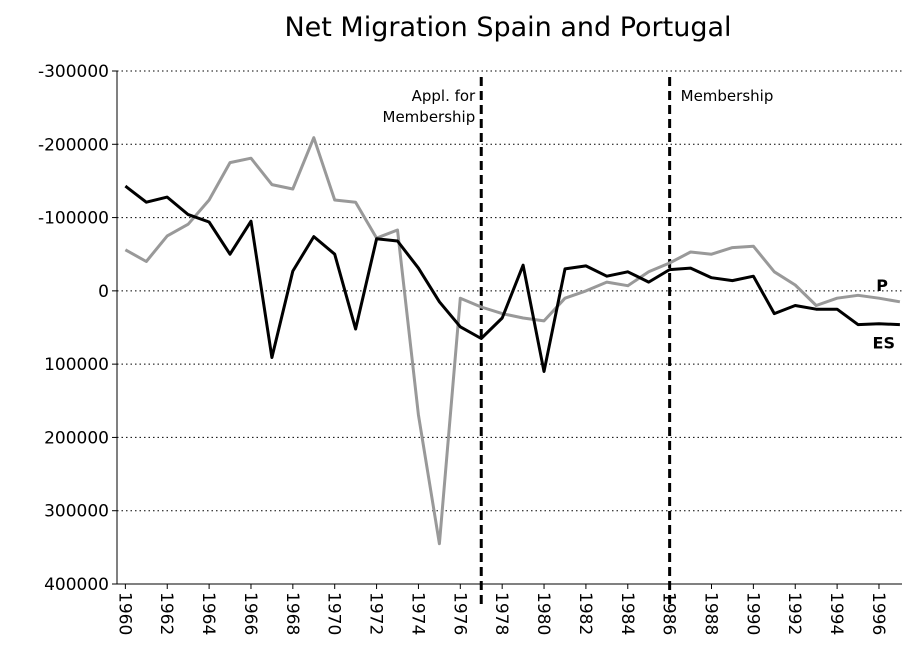  I want to click on x-tick-label: 1974, so click(417, 613).